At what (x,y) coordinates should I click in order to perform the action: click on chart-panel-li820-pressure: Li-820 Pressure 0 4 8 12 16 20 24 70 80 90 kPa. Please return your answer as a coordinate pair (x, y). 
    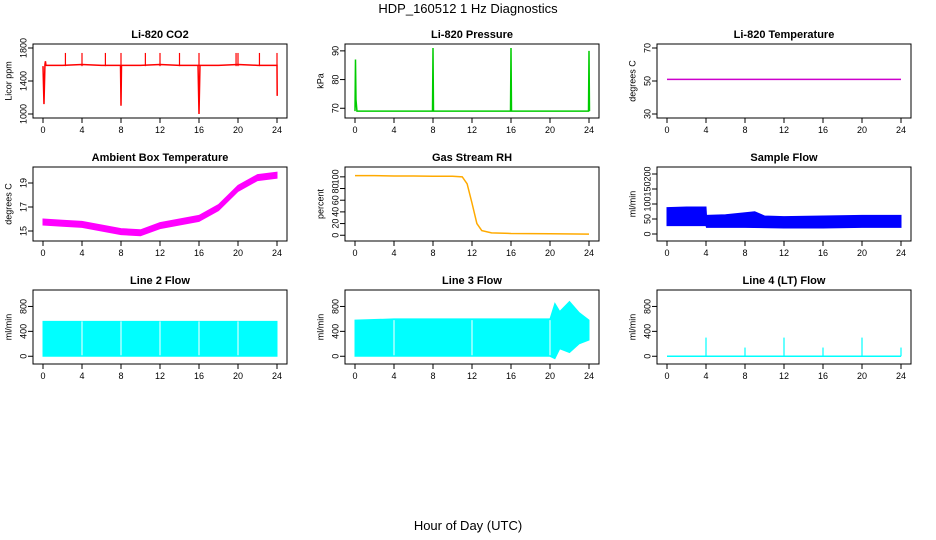
    Looking at the image, I should click on (457, 82).